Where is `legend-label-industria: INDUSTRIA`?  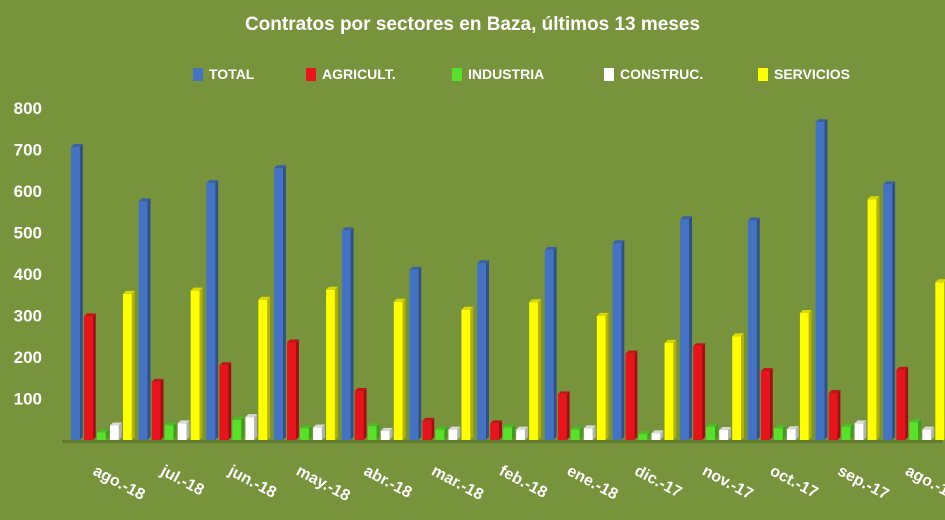
legend-label-industria: INDUSTRIA is located at coordinates (506, 74).